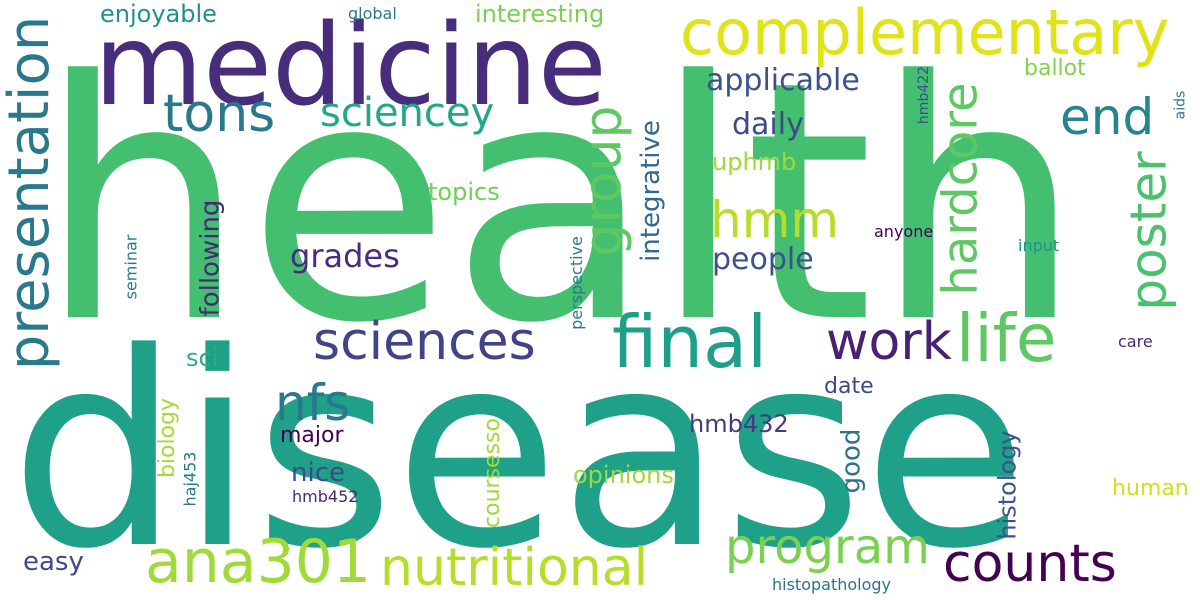 The width and height of the screenshot is (1200, 600). Describe the element at coordinates (492, 473) in the screenshot. I see `word-coursesso: coursesso` at that location.